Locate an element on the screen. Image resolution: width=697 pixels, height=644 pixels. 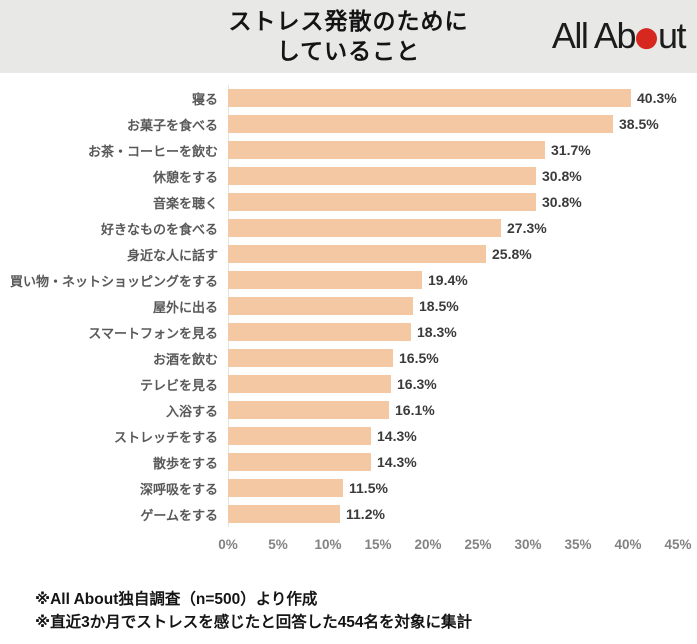
bar-track: 18.3% is located at coordinates (453, 332).